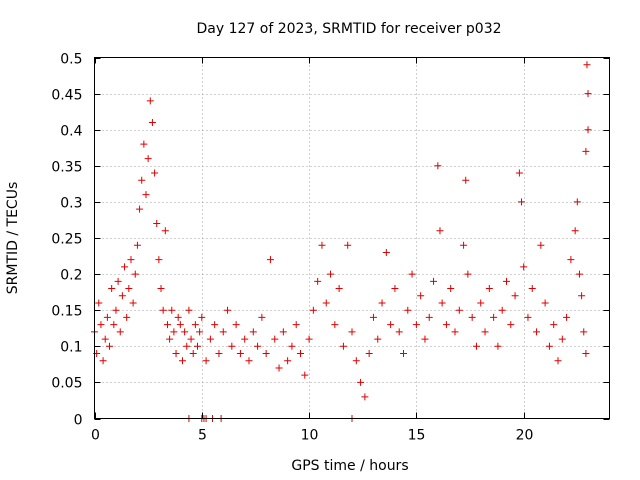 The image size is (640, 480). What do you see at coordinates (525, 436) in the screenshot?
I see `x-tick-label: 20` at bounding box center [525, 436].